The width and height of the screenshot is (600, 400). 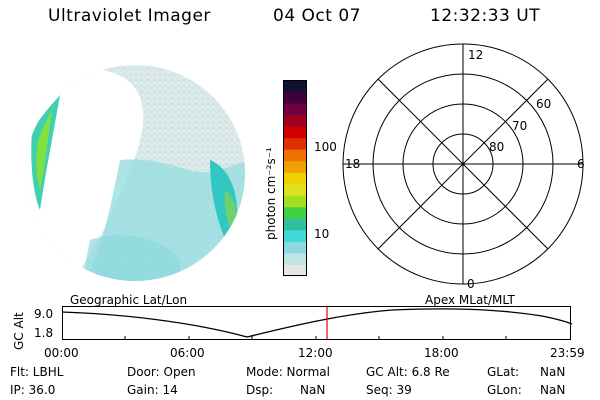 What do you see at coordinates (44, 314) in the screenshot?
I see `orbit-y-tick-max: 9.0` at bounding box center [44, 314].